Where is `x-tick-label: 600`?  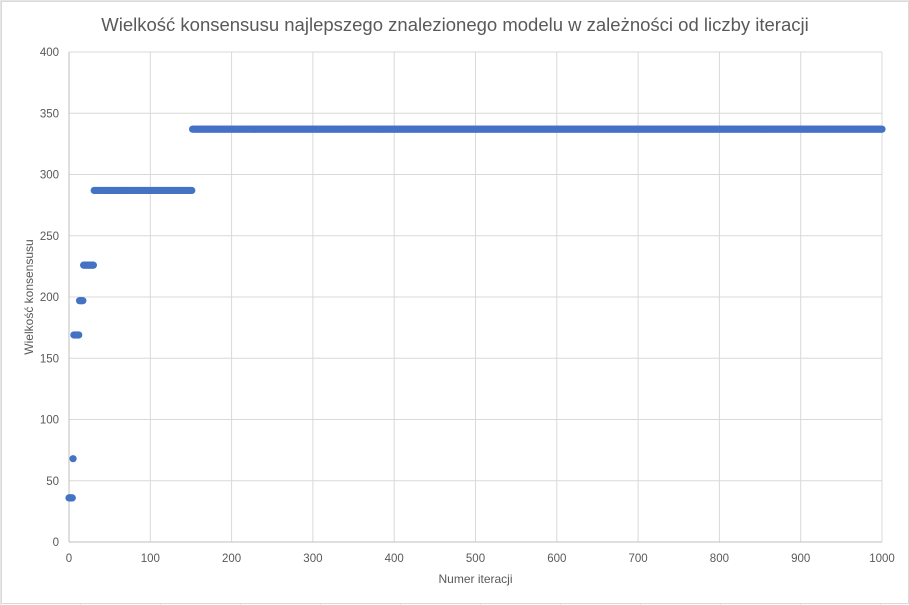 x-tick-label: 600 is located at coordinates (556, 559).